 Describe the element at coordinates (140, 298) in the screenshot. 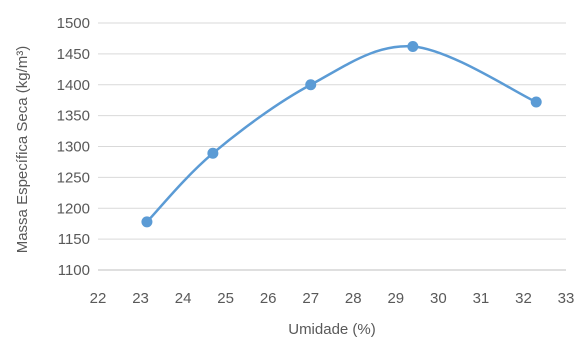

I see `x-tick-label: 23` at that location.